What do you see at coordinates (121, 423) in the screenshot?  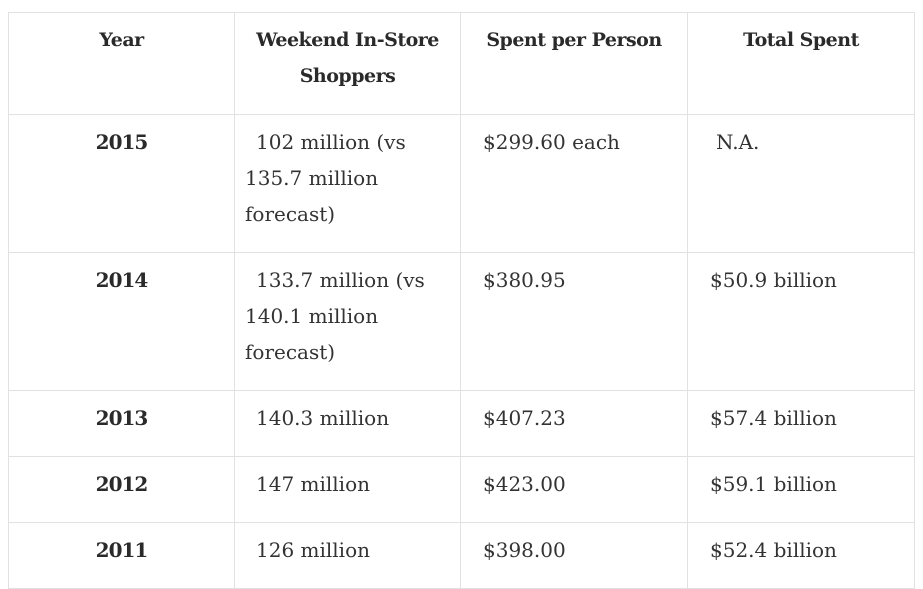 I see `year-cell: 2013` at bounding box center [121, 423].